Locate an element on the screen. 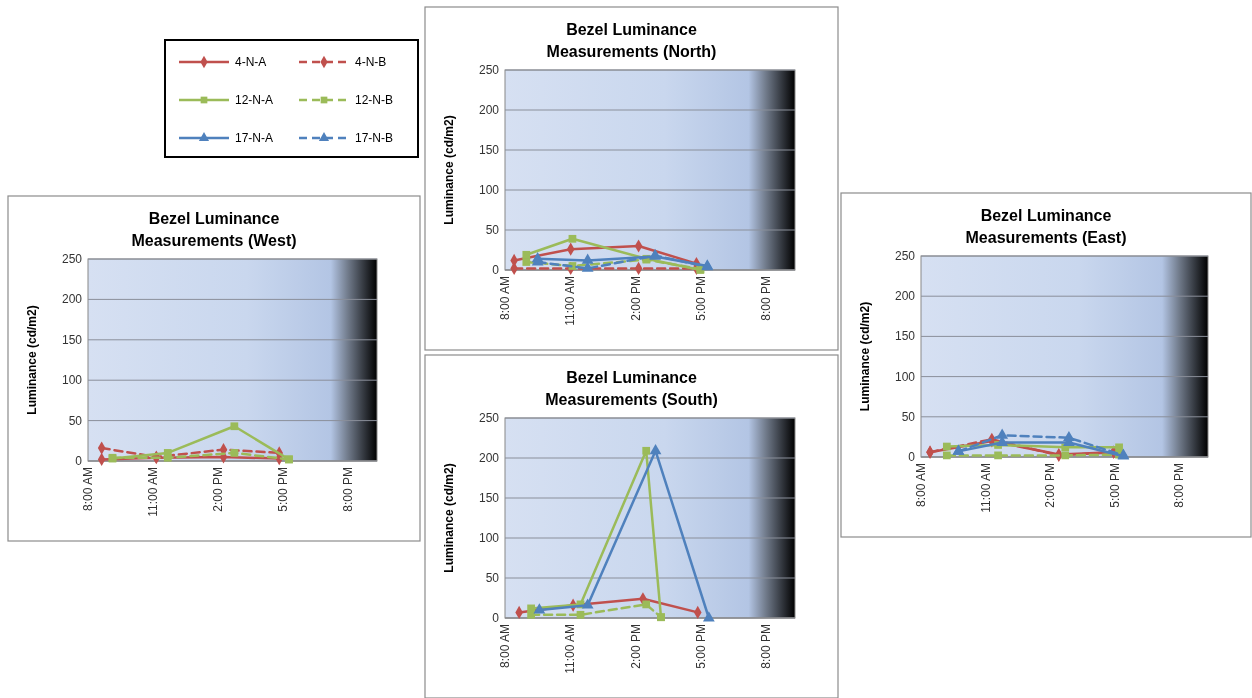 This screenshot has width=1252, height=698. chart-title: Bezel Luminance Measurements (North) is located at coordinates (631, 40).